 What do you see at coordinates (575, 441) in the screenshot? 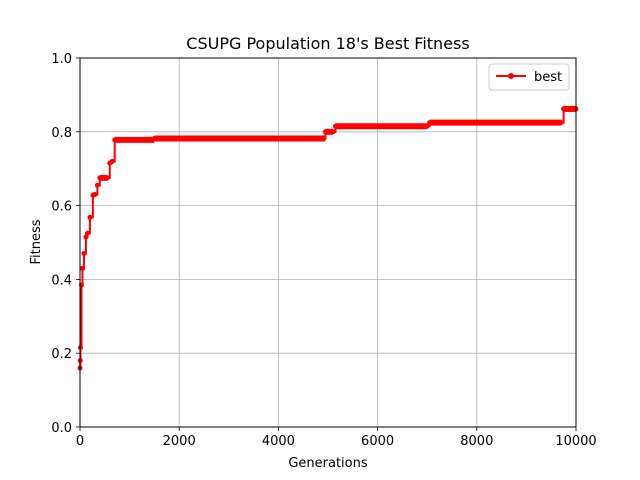
I see `x-tick-label: 10000` at bounding box center [575, 441].